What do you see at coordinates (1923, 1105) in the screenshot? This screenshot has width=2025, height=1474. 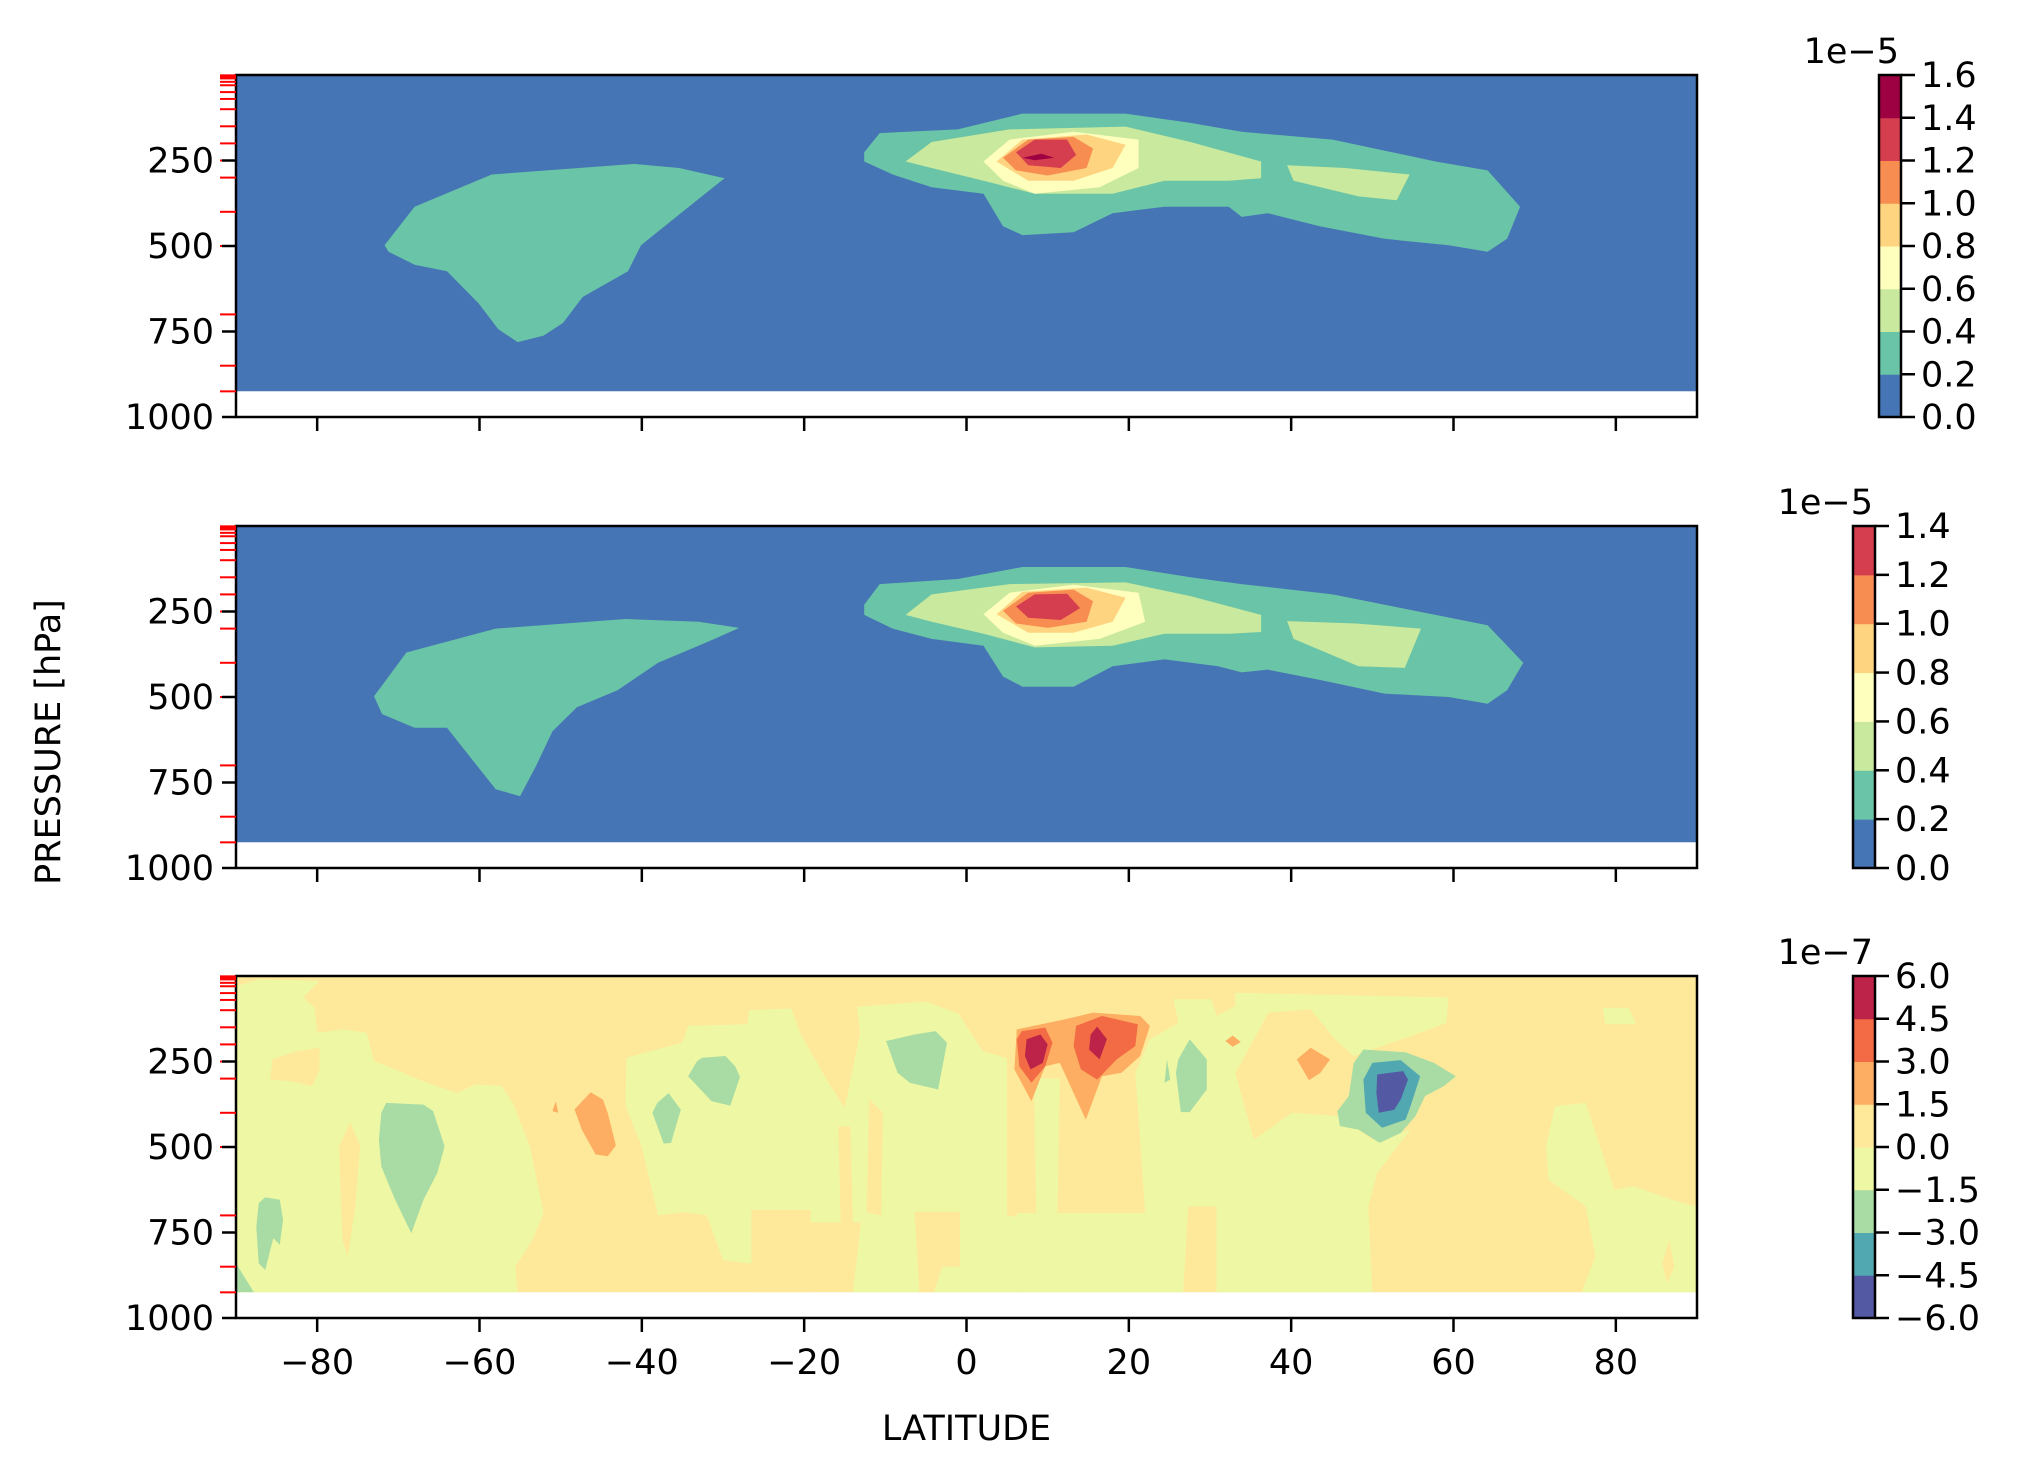 I see `colorbar-tick-label: 1.5` at bounding box center [1923, 1105].